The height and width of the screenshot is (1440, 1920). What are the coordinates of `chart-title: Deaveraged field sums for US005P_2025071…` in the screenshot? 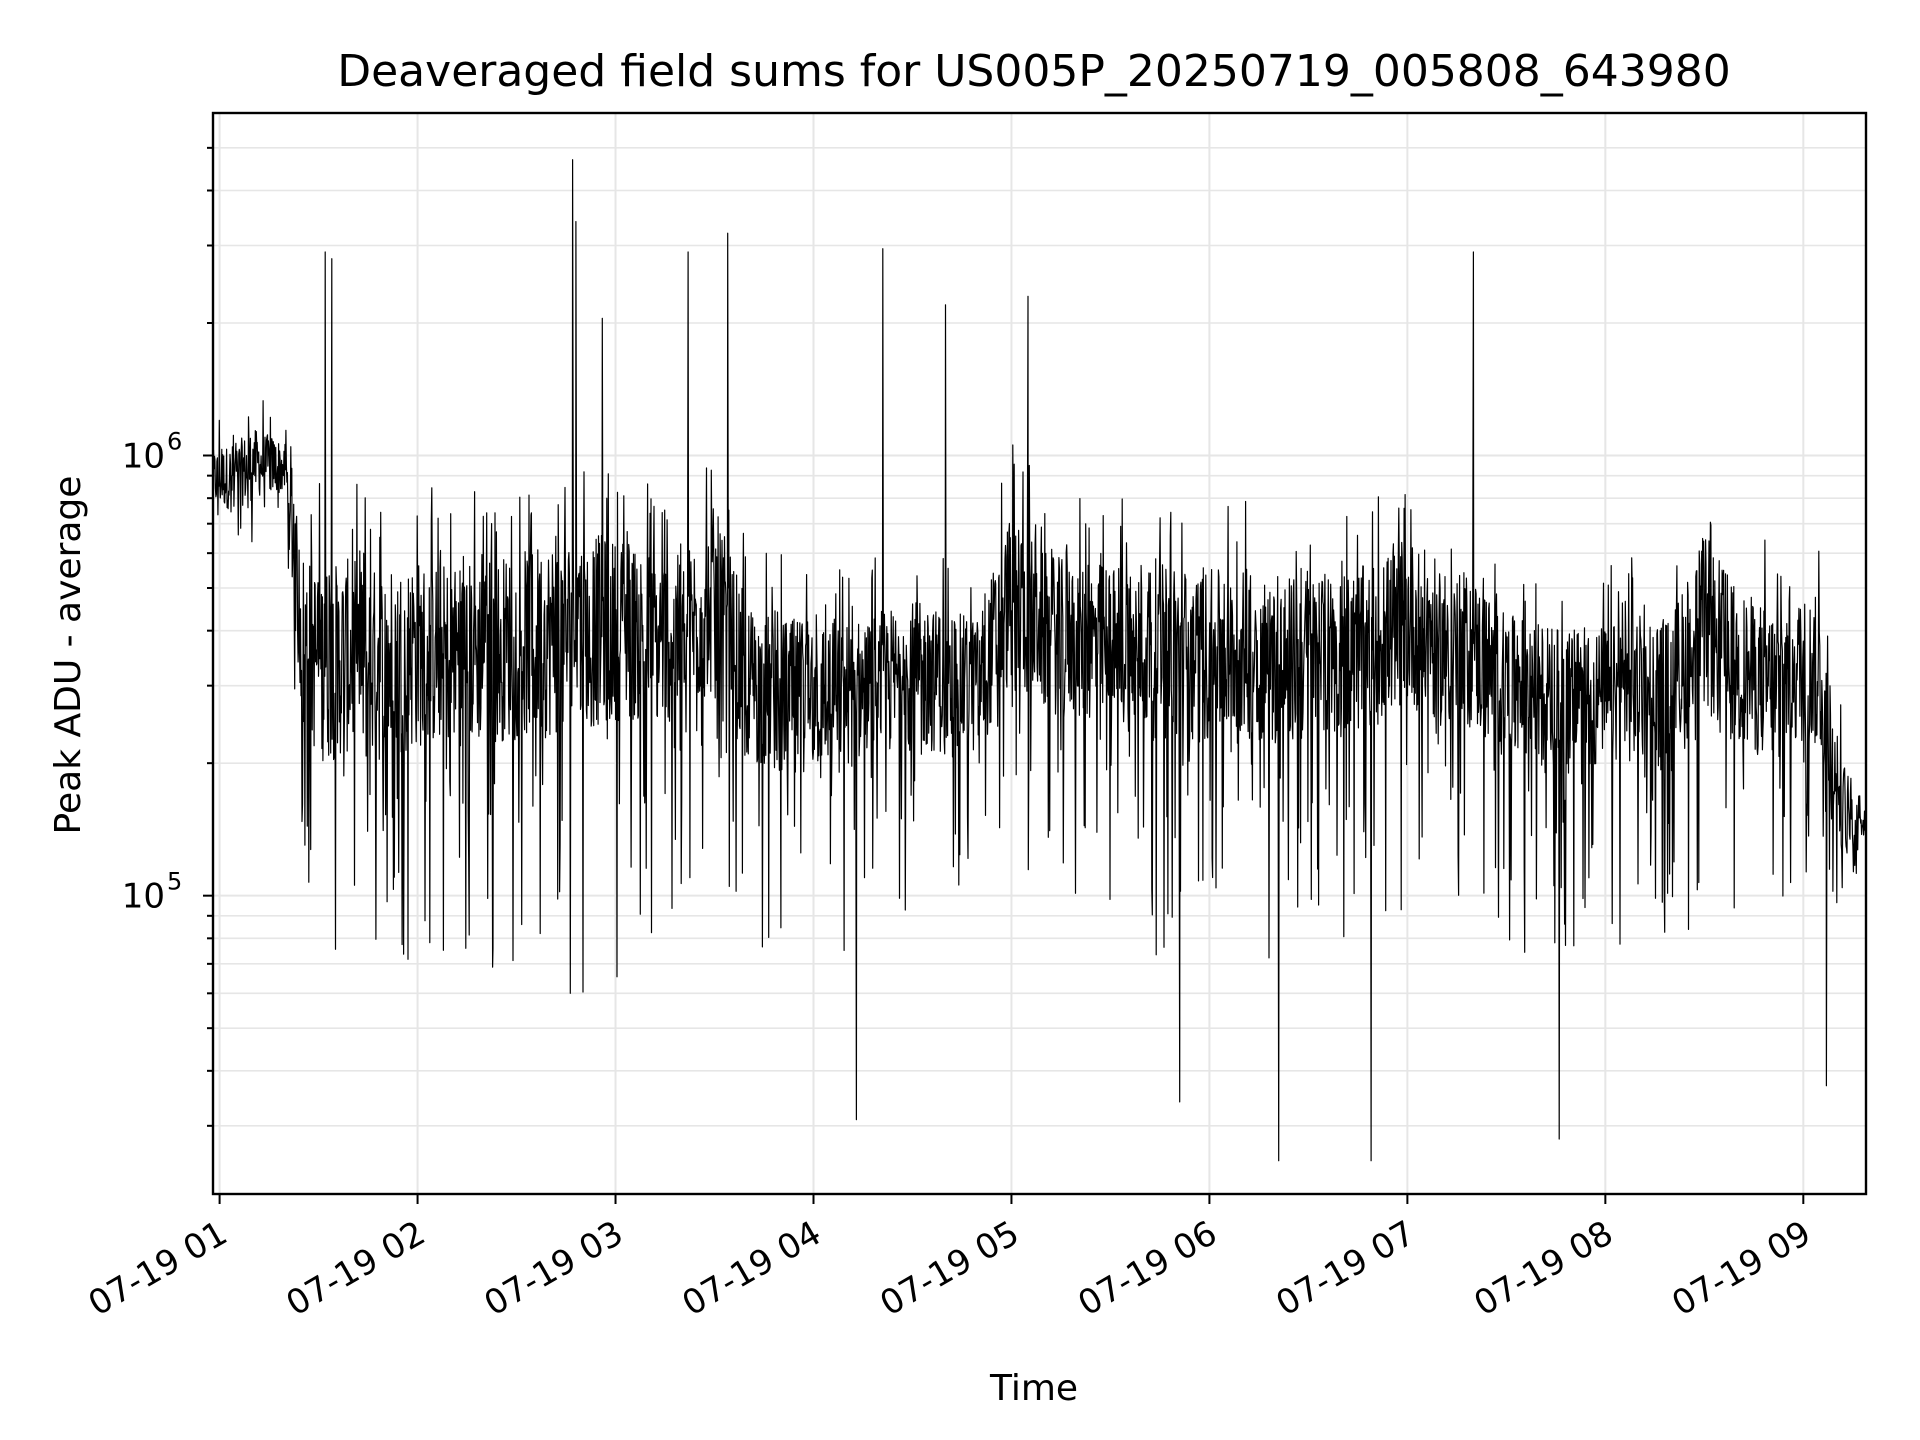 It's located at (1034, 71).